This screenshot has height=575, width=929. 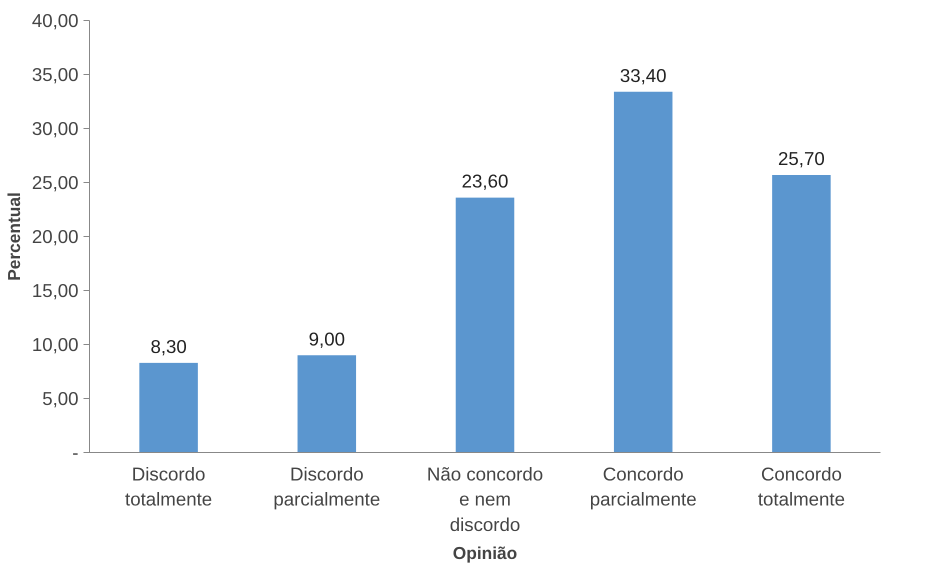 I want to click on y-tick-label: 40,00, so click(x=55, y=20).